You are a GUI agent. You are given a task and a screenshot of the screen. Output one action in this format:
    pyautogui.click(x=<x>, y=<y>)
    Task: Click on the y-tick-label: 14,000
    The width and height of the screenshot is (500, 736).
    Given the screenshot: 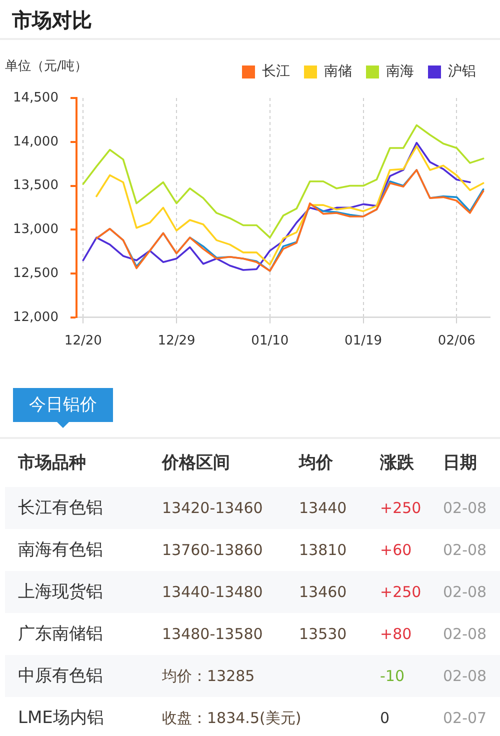 What is the action you would take?
    pyautogui.click(x=35, y=142)
    